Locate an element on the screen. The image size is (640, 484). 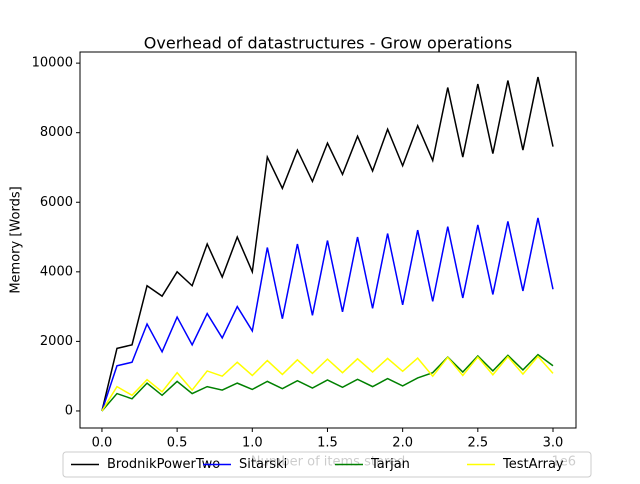
y-tick-label: 10000 is located at coordinates (52, 63).